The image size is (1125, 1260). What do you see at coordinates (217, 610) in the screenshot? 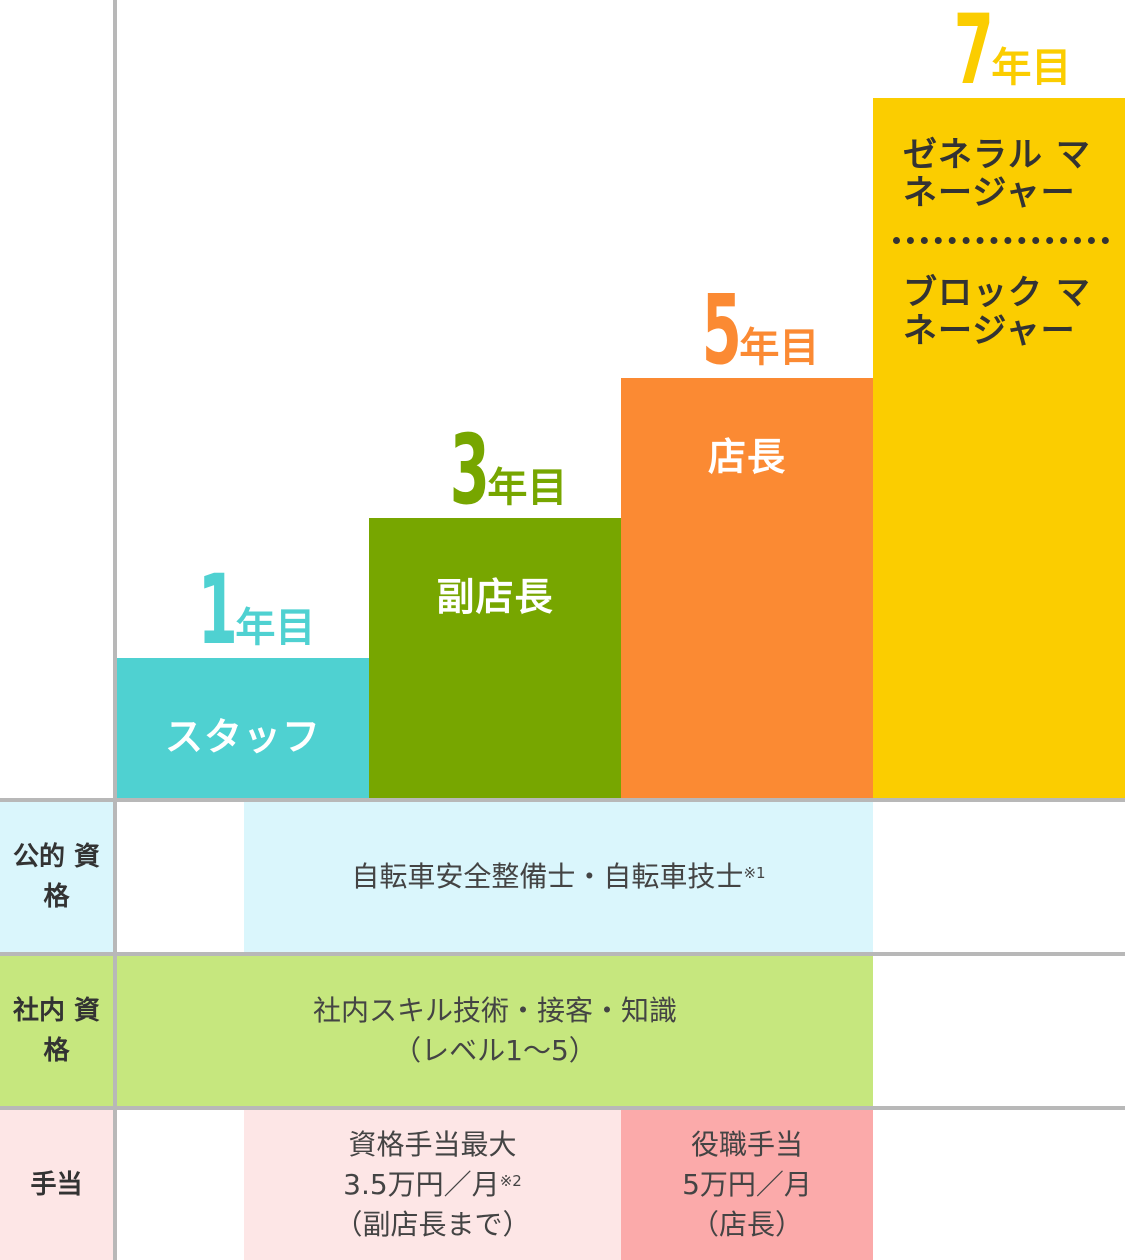
I see `year-number: 1` at bounding box center [217, 610].